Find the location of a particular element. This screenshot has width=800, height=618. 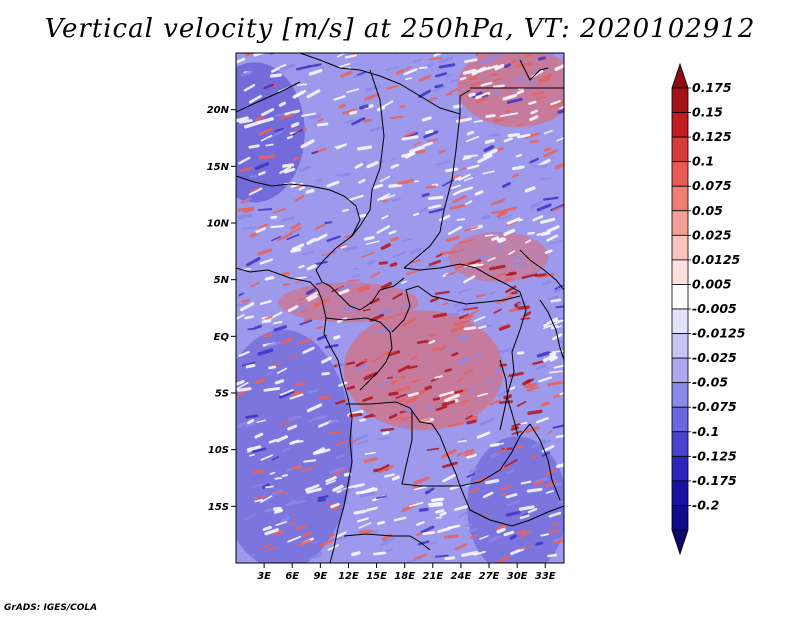

colorbar-label: 0.0125 is located at coordinates (716, 259).